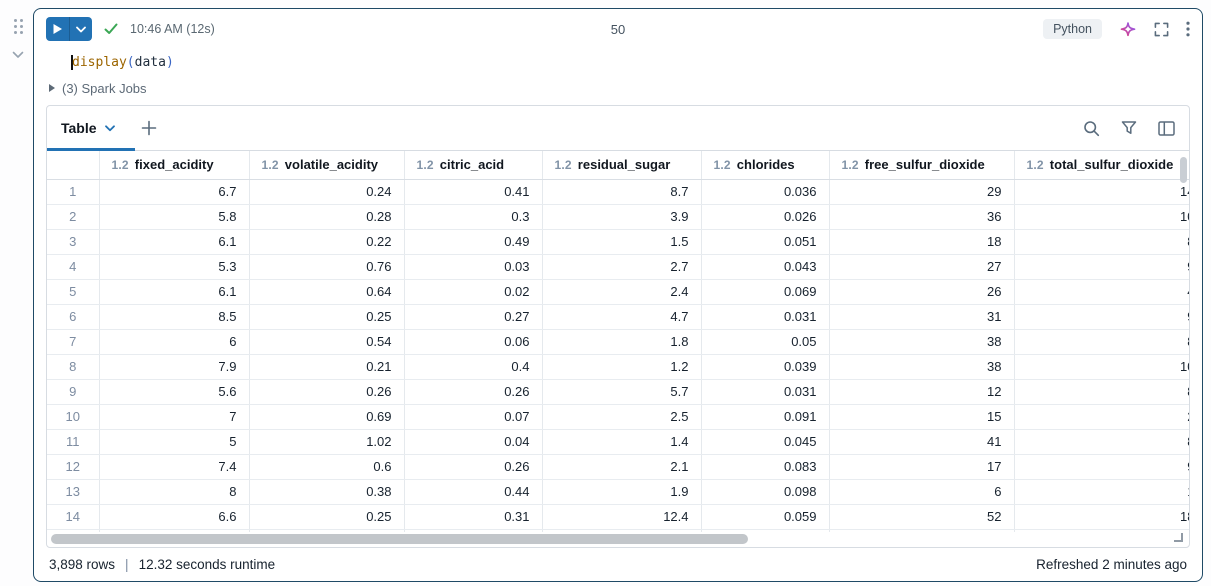 Image resolution: width=1211 pixels, height=586 pixels. I want to click on columns-panel-icon, so click(1166, 128).